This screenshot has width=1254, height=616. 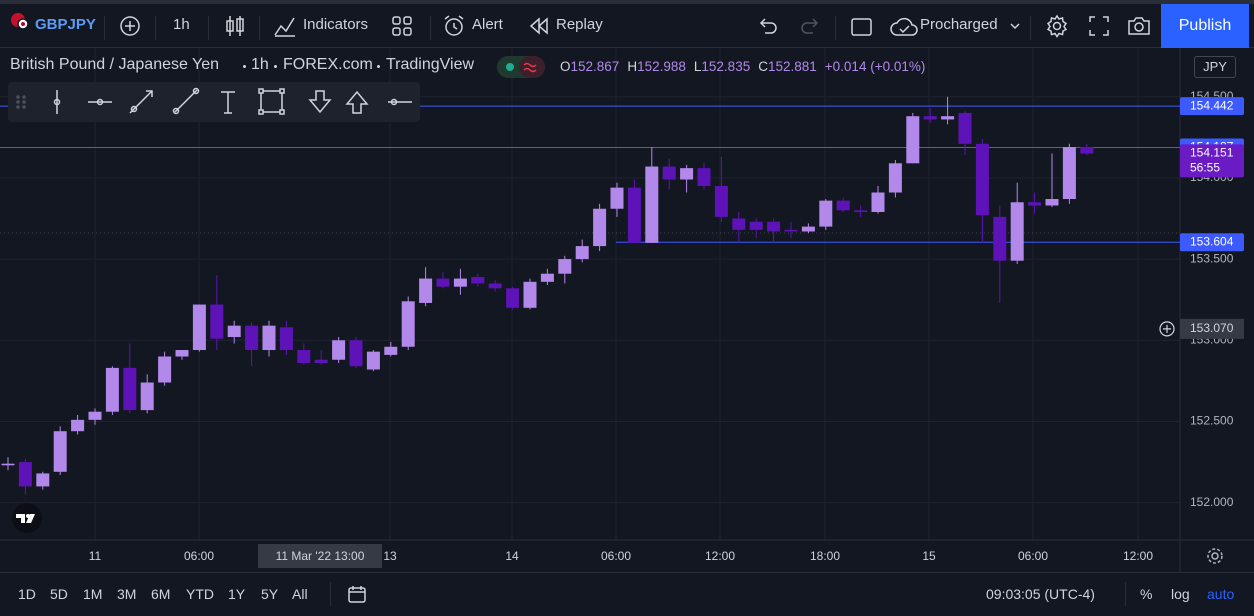 I want to click on ohlc-value: 152.988, so click(x=661, y=66).